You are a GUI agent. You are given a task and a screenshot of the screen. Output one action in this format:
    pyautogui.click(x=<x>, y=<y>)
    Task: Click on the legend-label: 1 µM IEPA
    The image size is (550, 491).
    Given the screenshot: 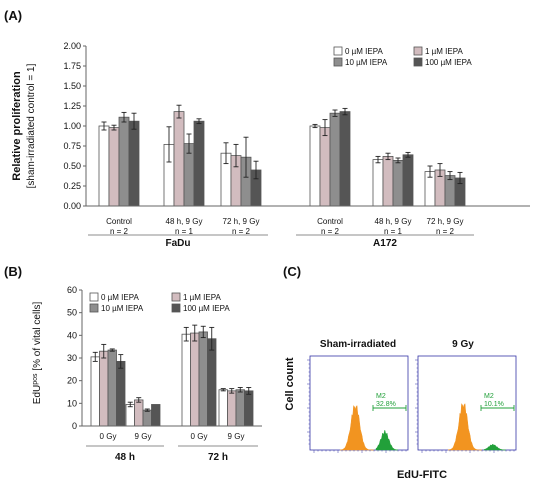 What is the action you would take?
    pyautogui.click(x=202, y=297)
    